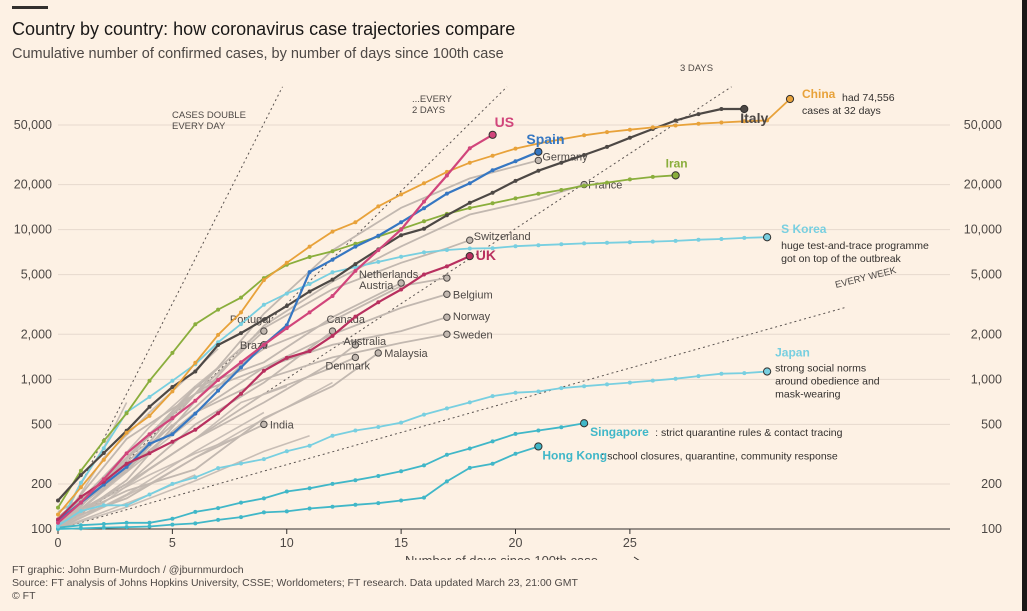 The width and height of the screenshot is (1027, 611). What do you see at coordinates (33, 230) in the screenshot?
I see `y-tick-label-left: 10,000` at bounding box center [33, 230].